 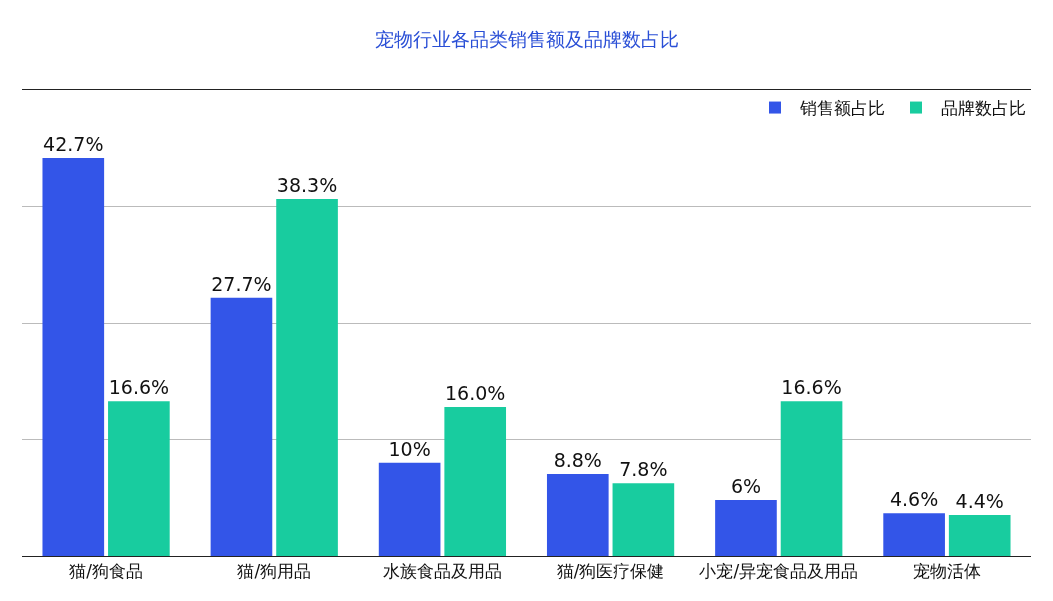 I want to click on x-tick-label: 水族食品及用品, so click(x=442, y=571).